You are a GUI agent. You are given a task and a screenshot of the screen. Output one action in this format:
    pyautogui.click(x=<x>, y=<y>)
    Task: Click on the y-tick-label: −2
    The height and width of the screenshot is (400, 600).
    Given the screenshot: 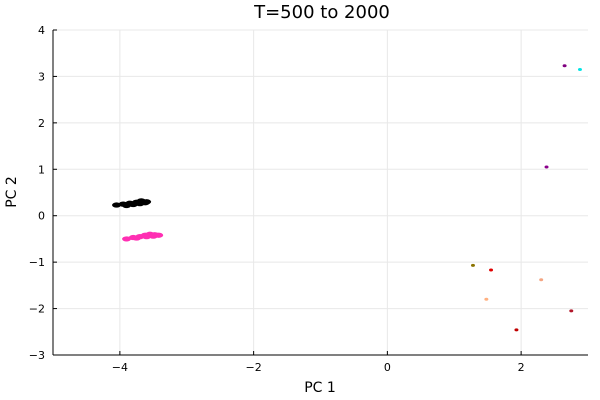 What is the action you would take?
    pyautogui.click(x=37, y=309)
    